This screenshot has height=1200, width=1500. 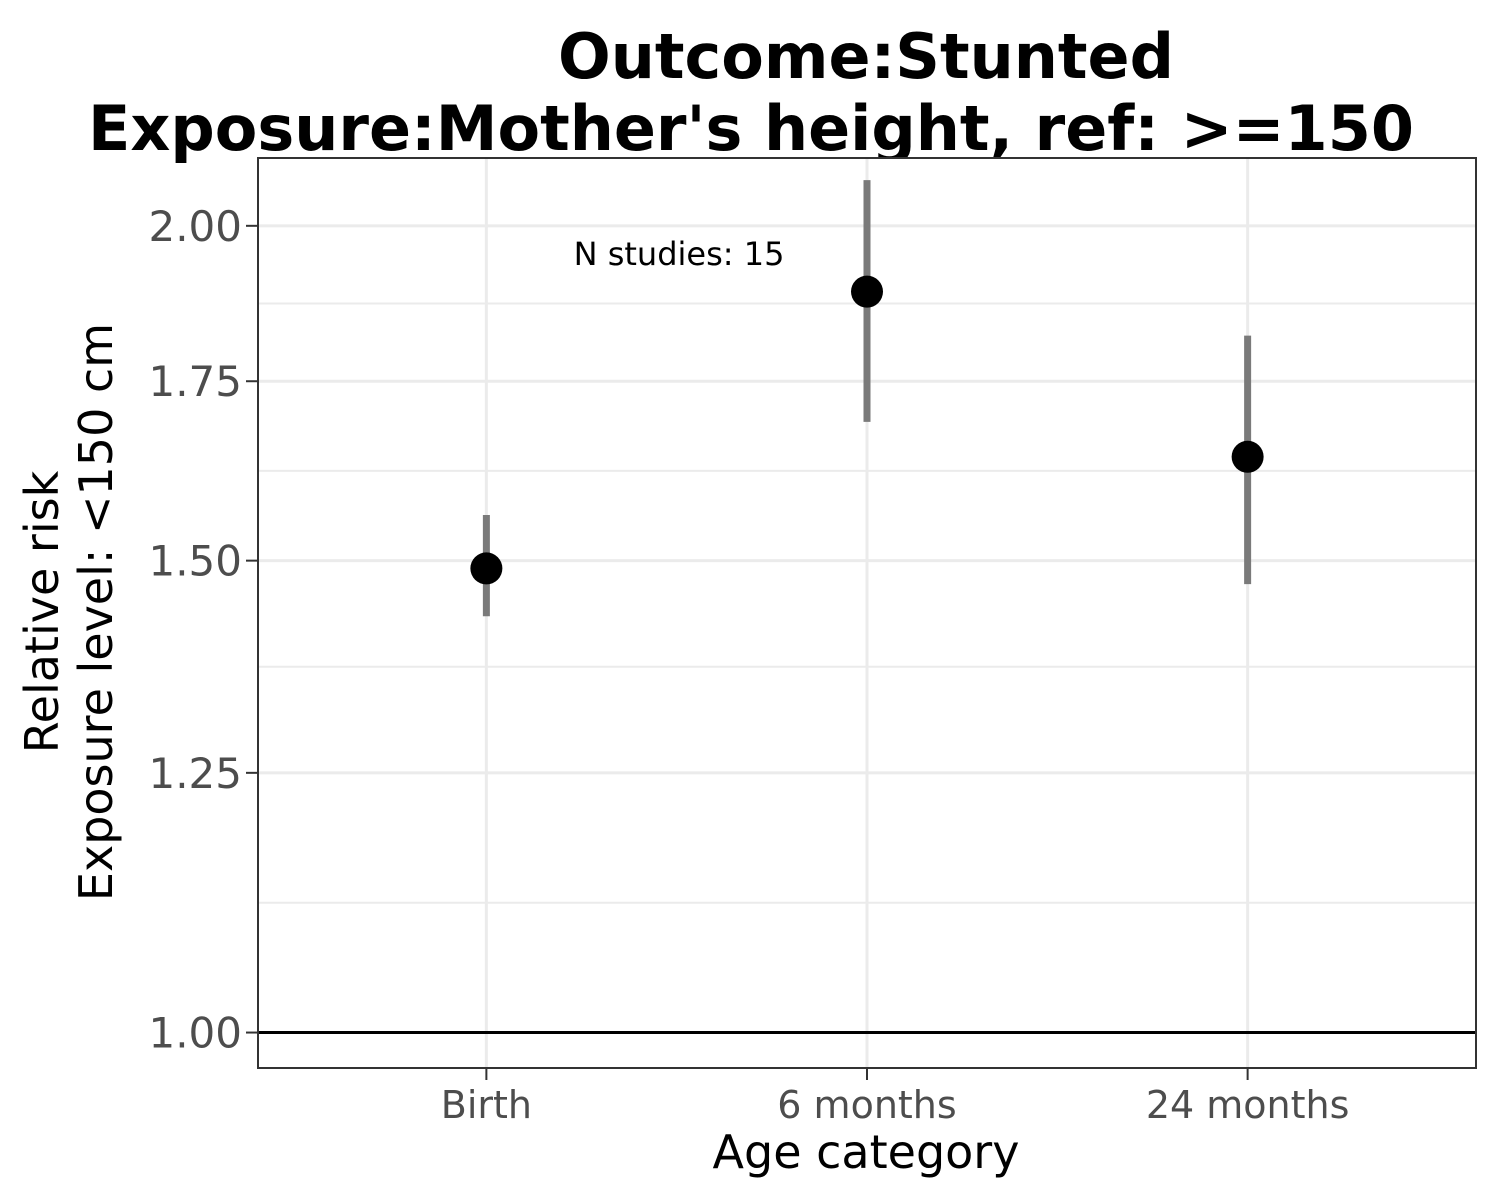 I want to click on x-tick-label: 24 months, so click(x=1248, y=1105).